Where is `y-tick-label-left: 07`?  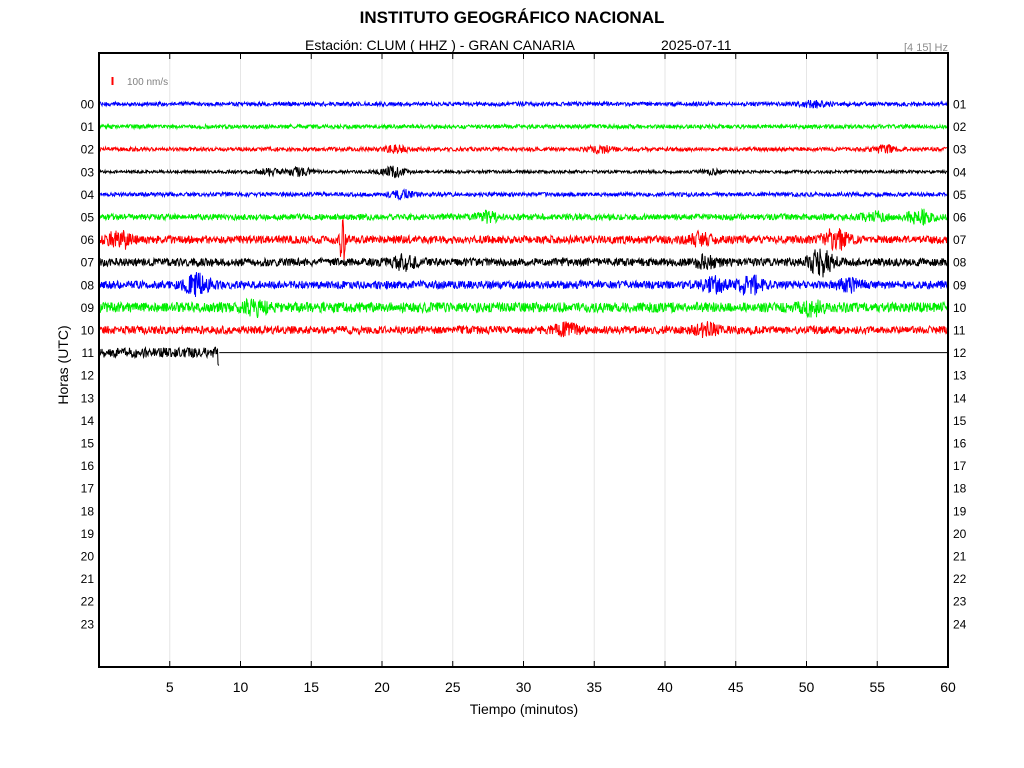
y-tick-label-left: 07 is located at coordinates (88, 263).